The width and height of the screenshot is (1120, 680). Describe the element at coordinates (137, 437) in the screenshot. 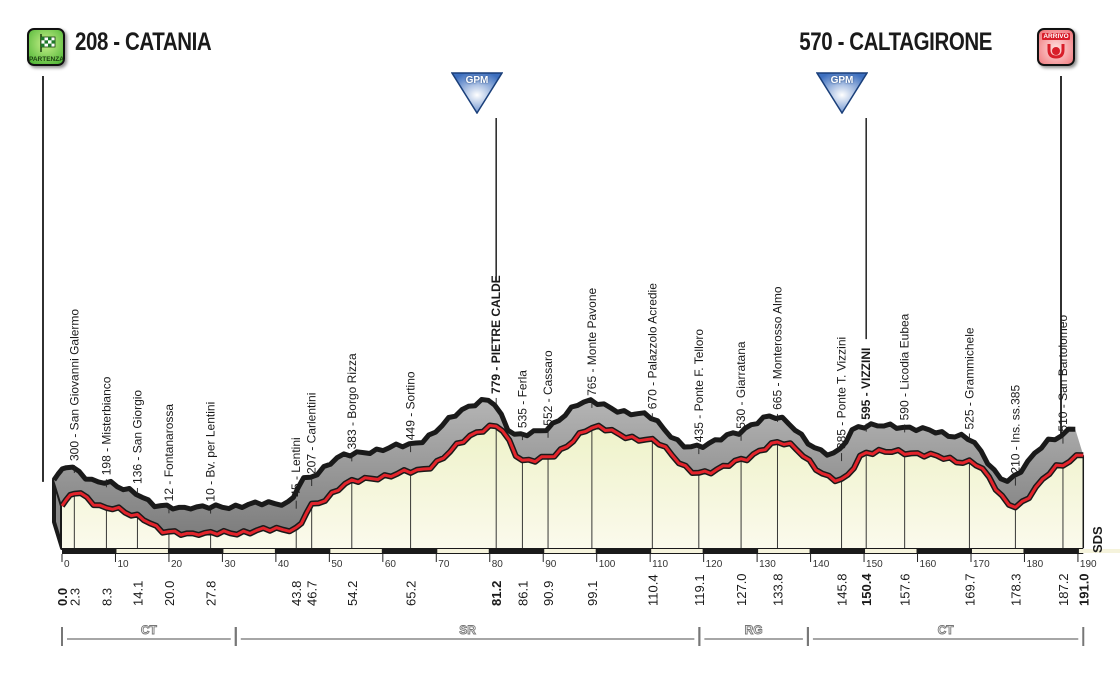

I see `waypoint-label: 136 - San Giorgio` at that location.